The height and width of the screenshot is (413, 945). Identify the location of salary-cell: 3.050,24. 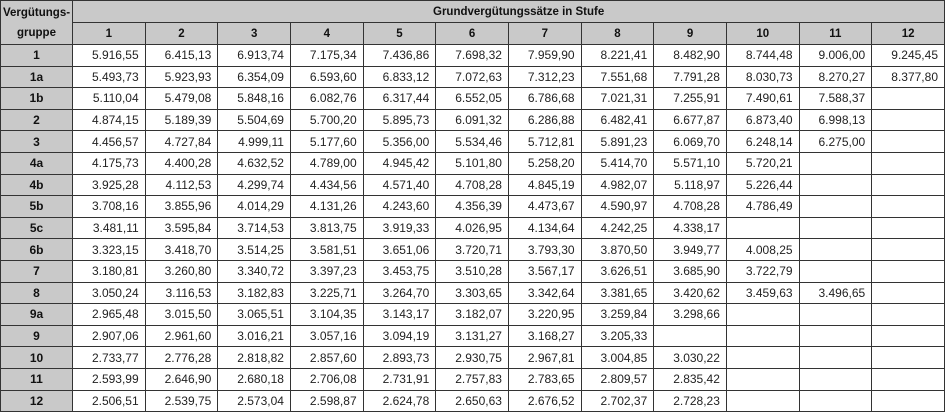
(109, 293).